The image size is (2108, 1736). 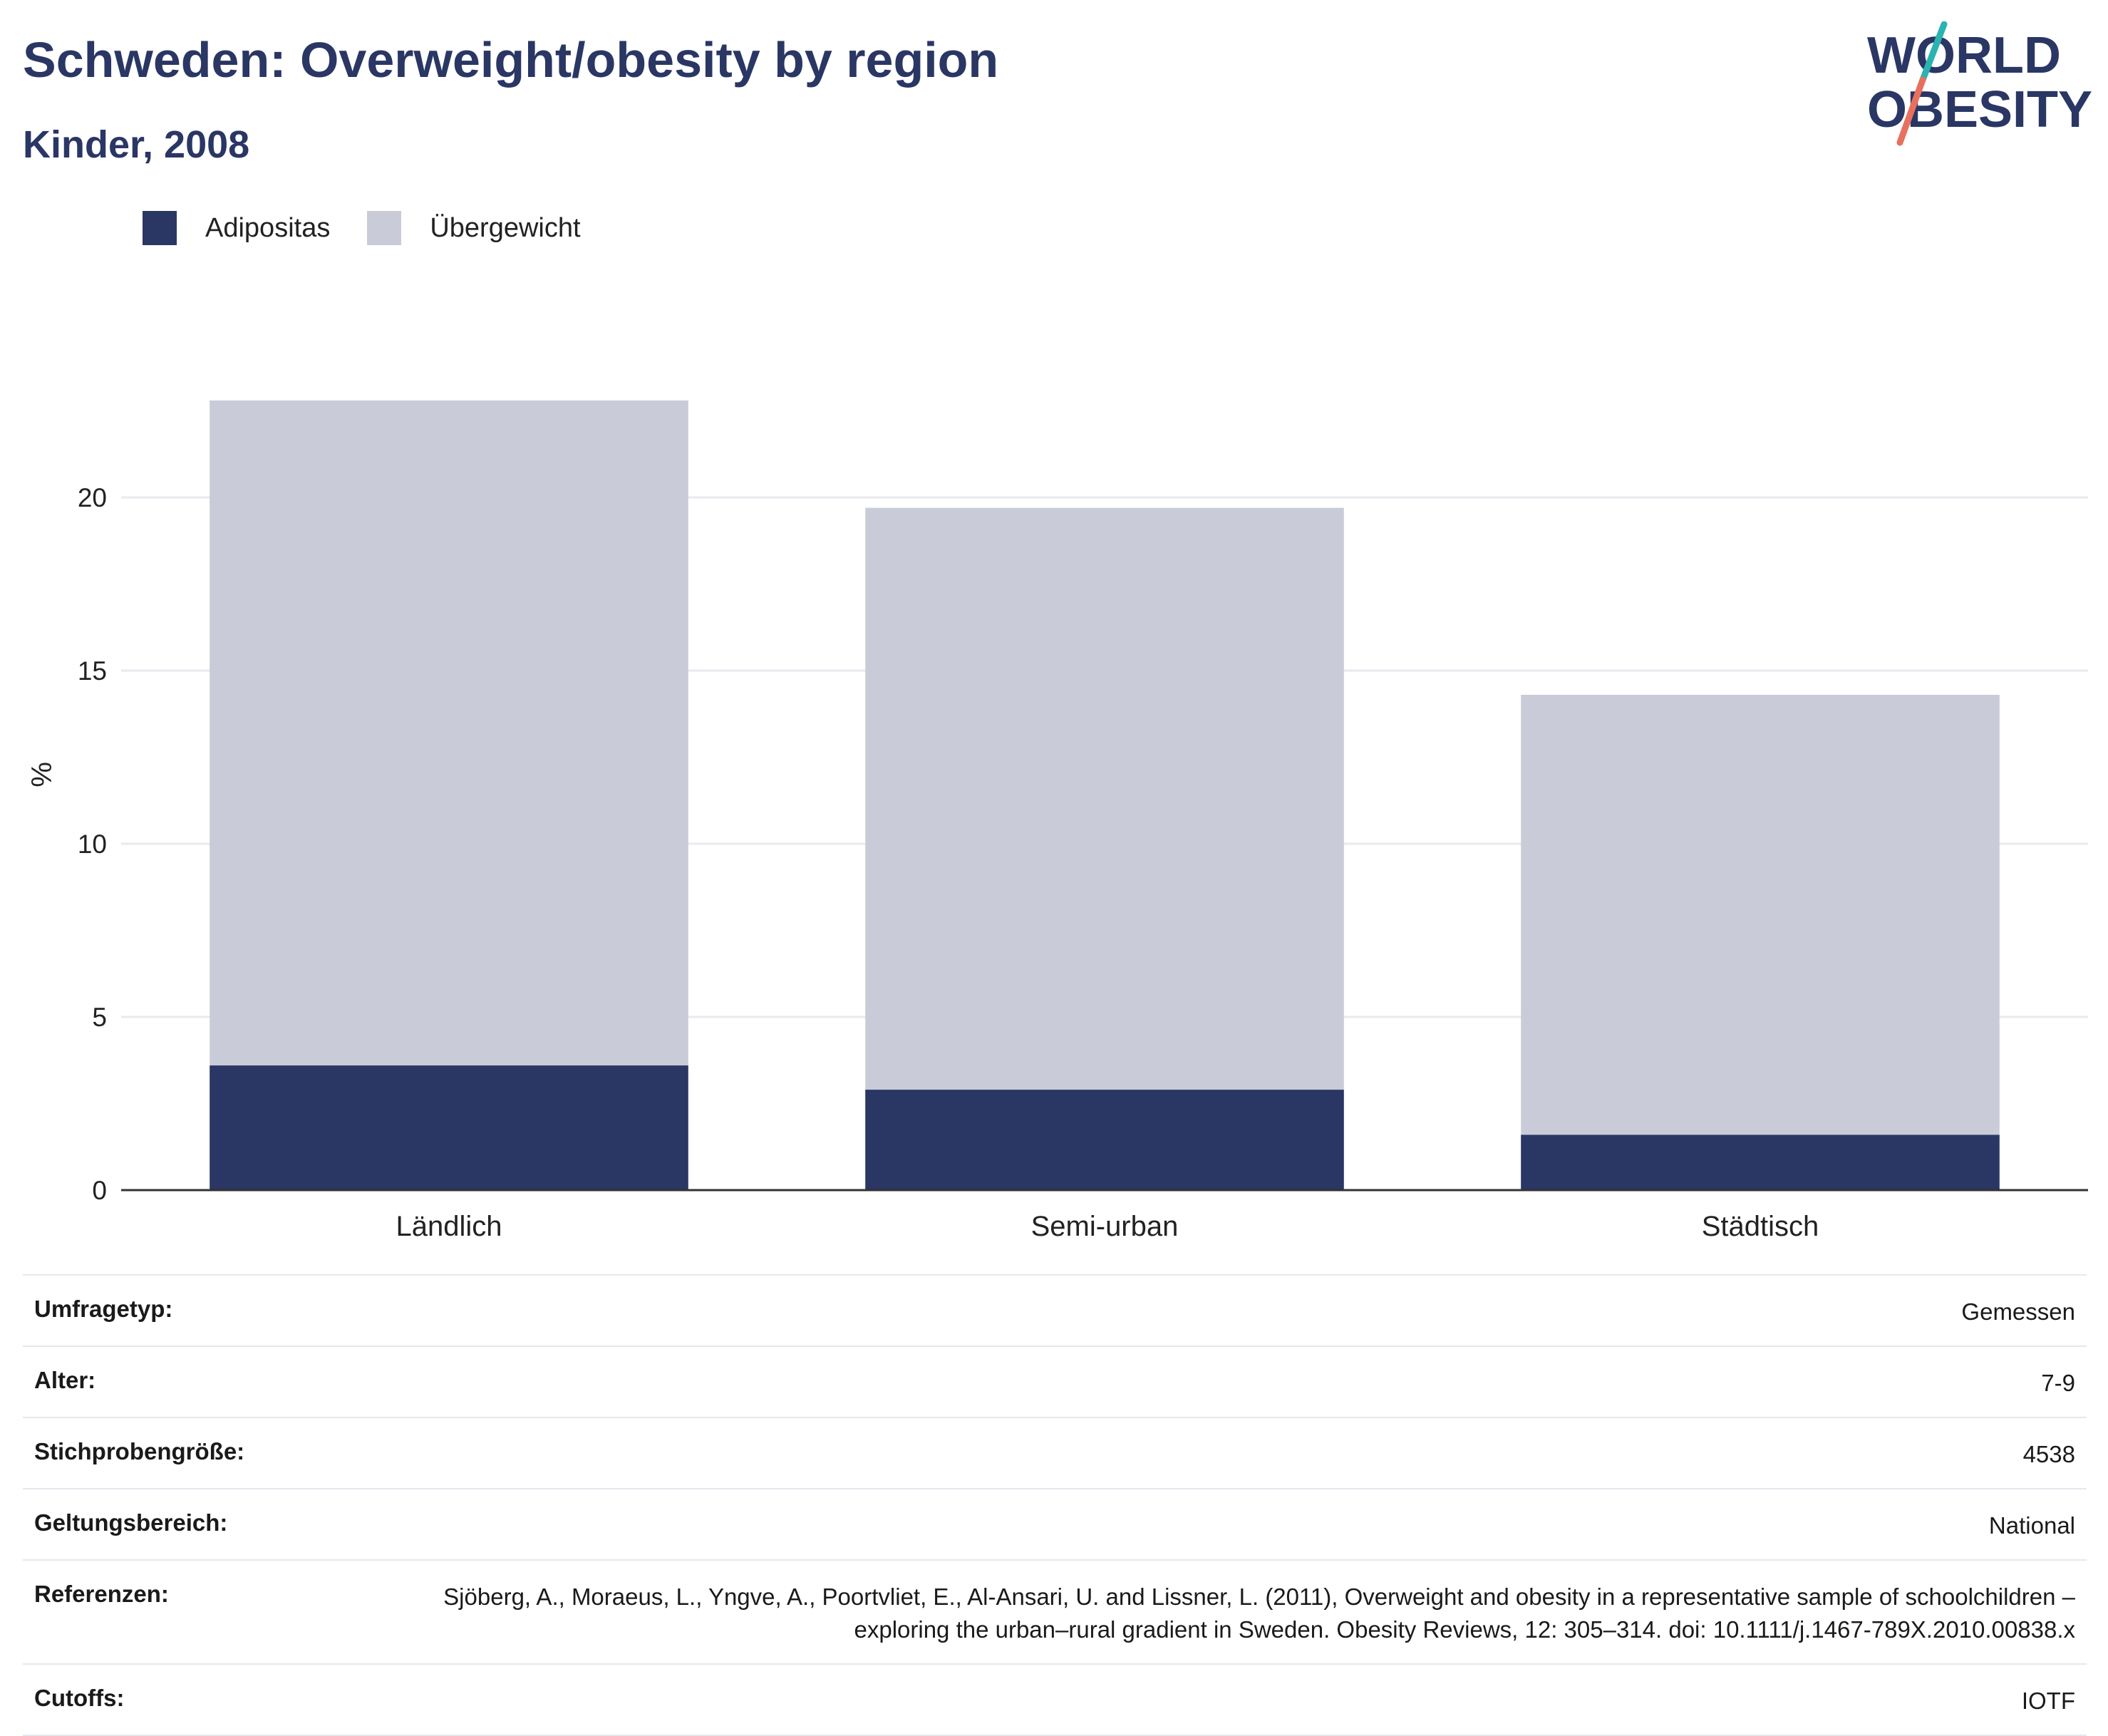 I want to click on legend-item-adipositas: Adipositas, so click(x=236, y=228).